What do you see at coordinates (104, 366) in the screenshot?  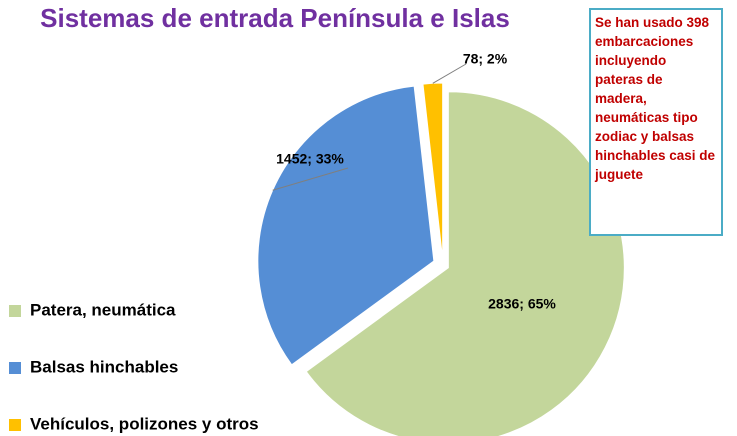 I see `legend-label: Balsas hinchables` at bounding box center [104, 366].